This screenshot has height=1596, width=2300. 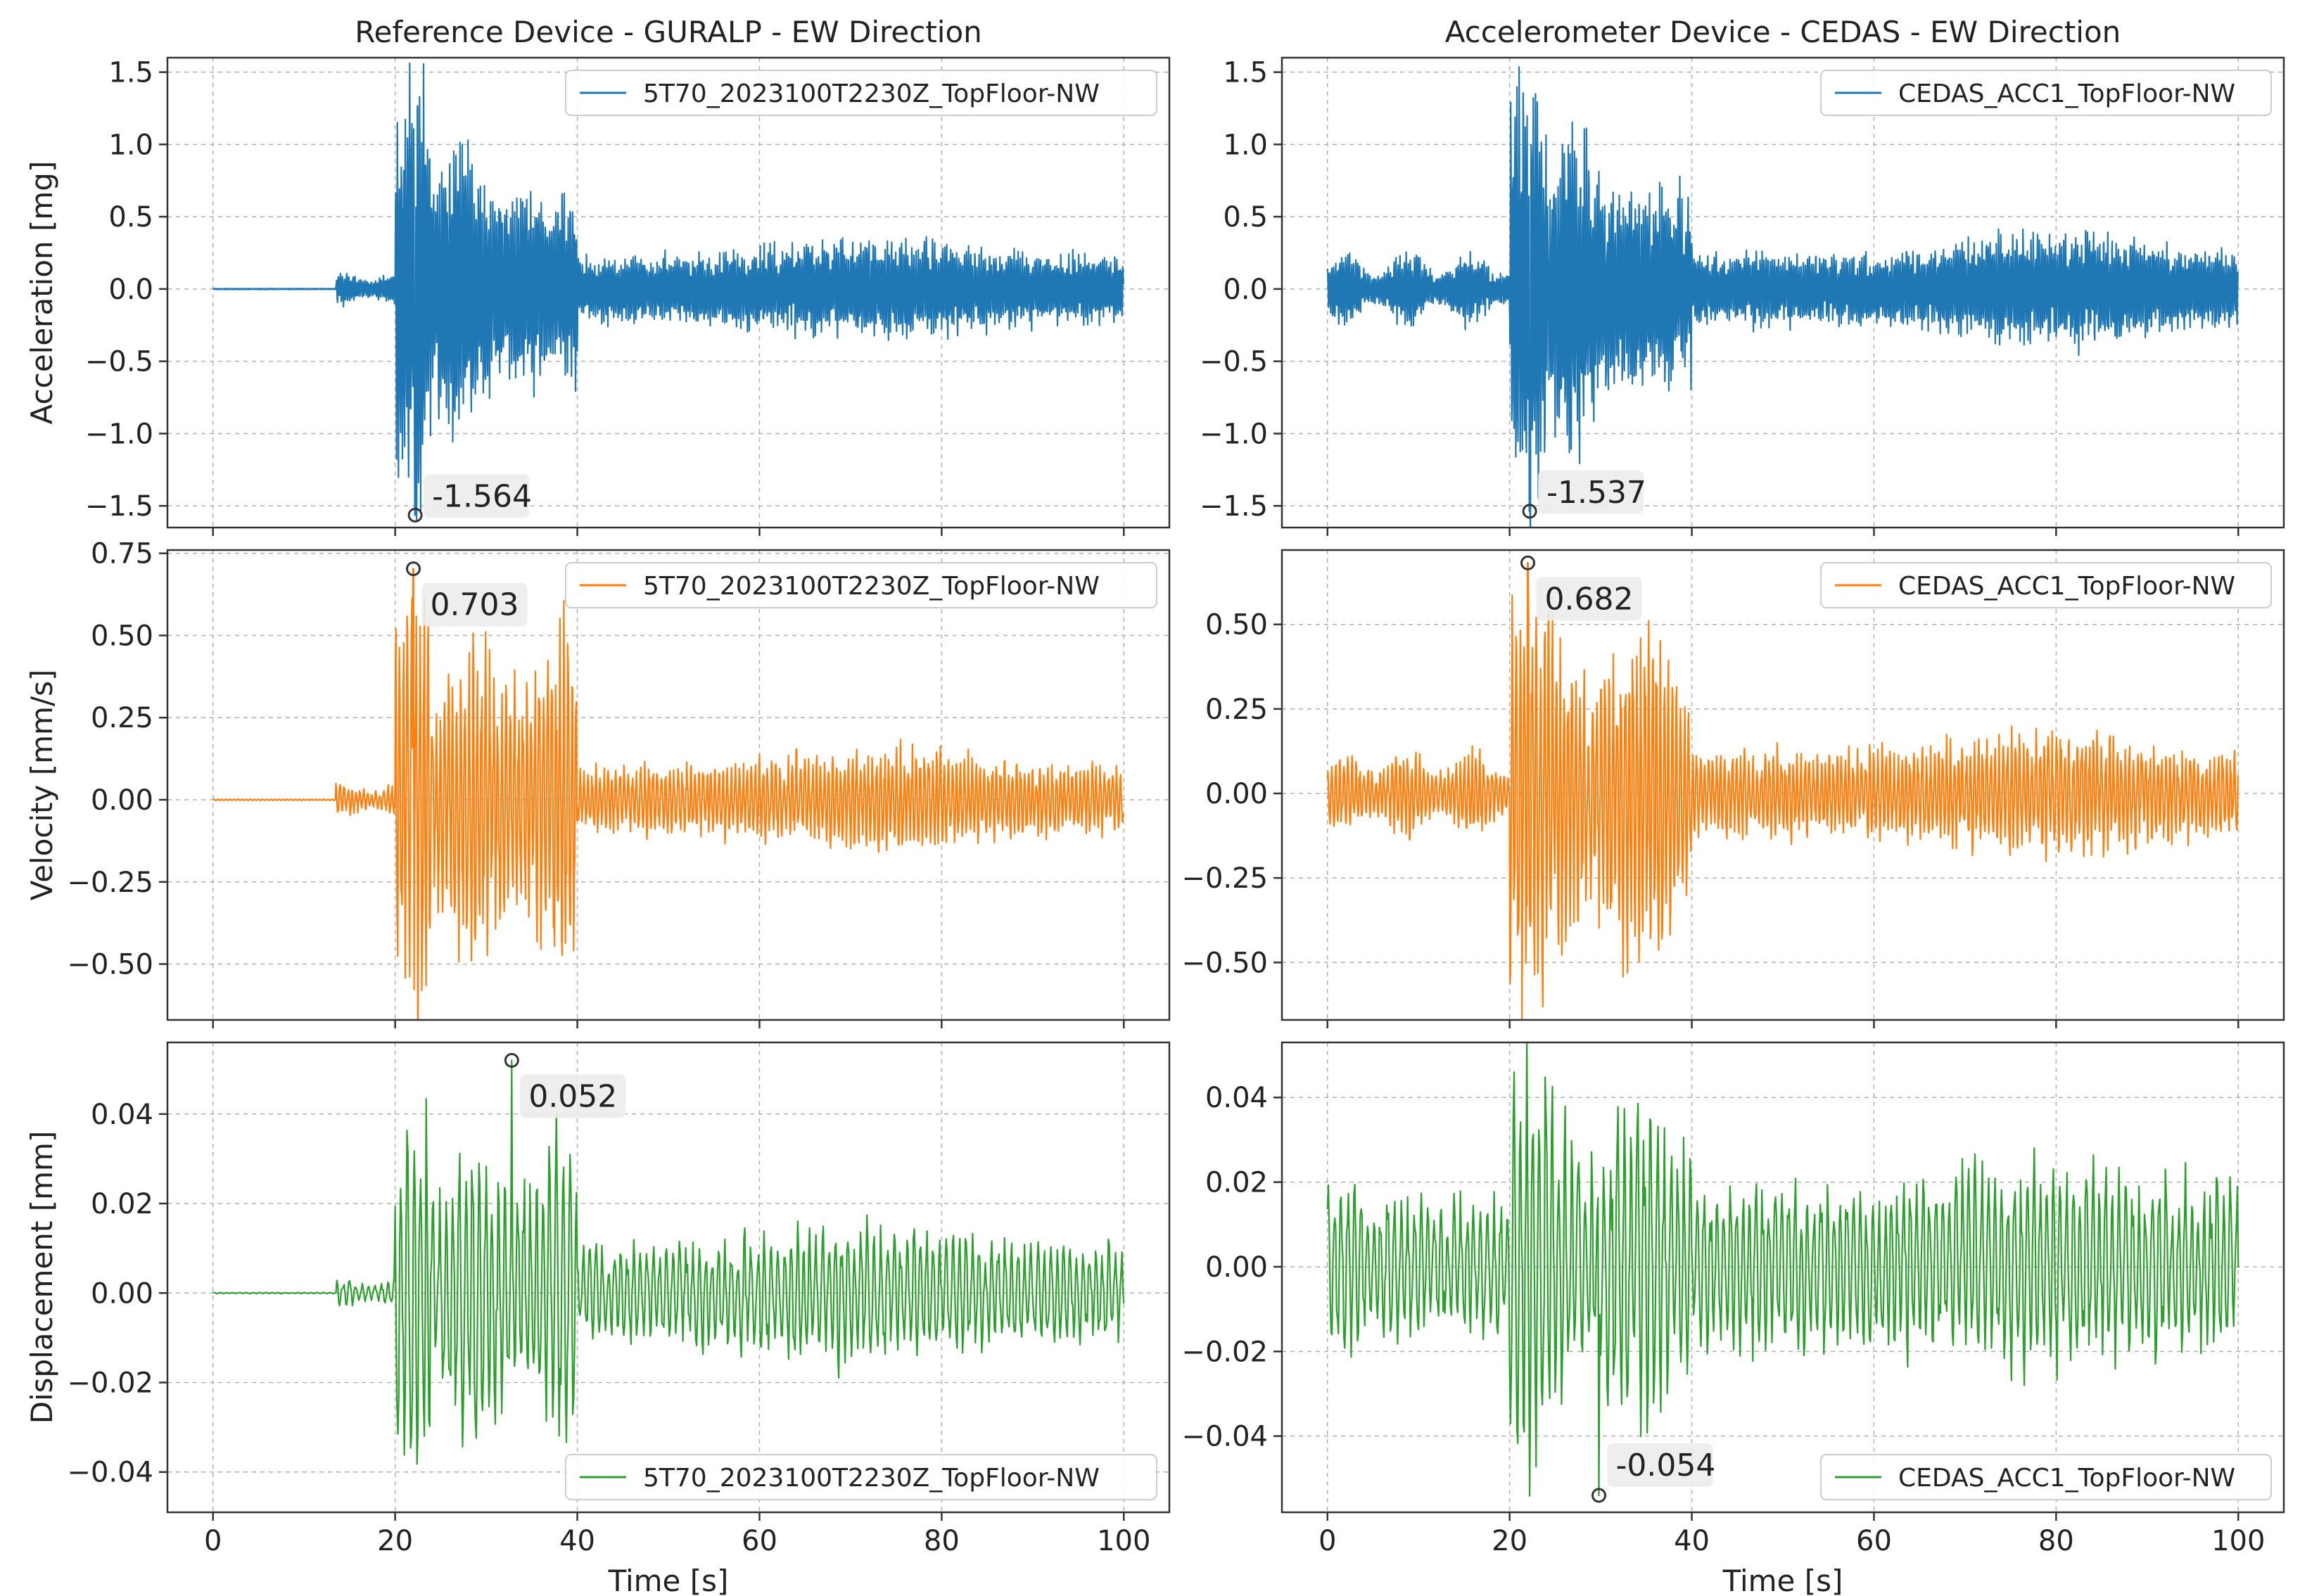 I want to click on y-axis-label: Acceleration [mg], so click(x=42, y=293).